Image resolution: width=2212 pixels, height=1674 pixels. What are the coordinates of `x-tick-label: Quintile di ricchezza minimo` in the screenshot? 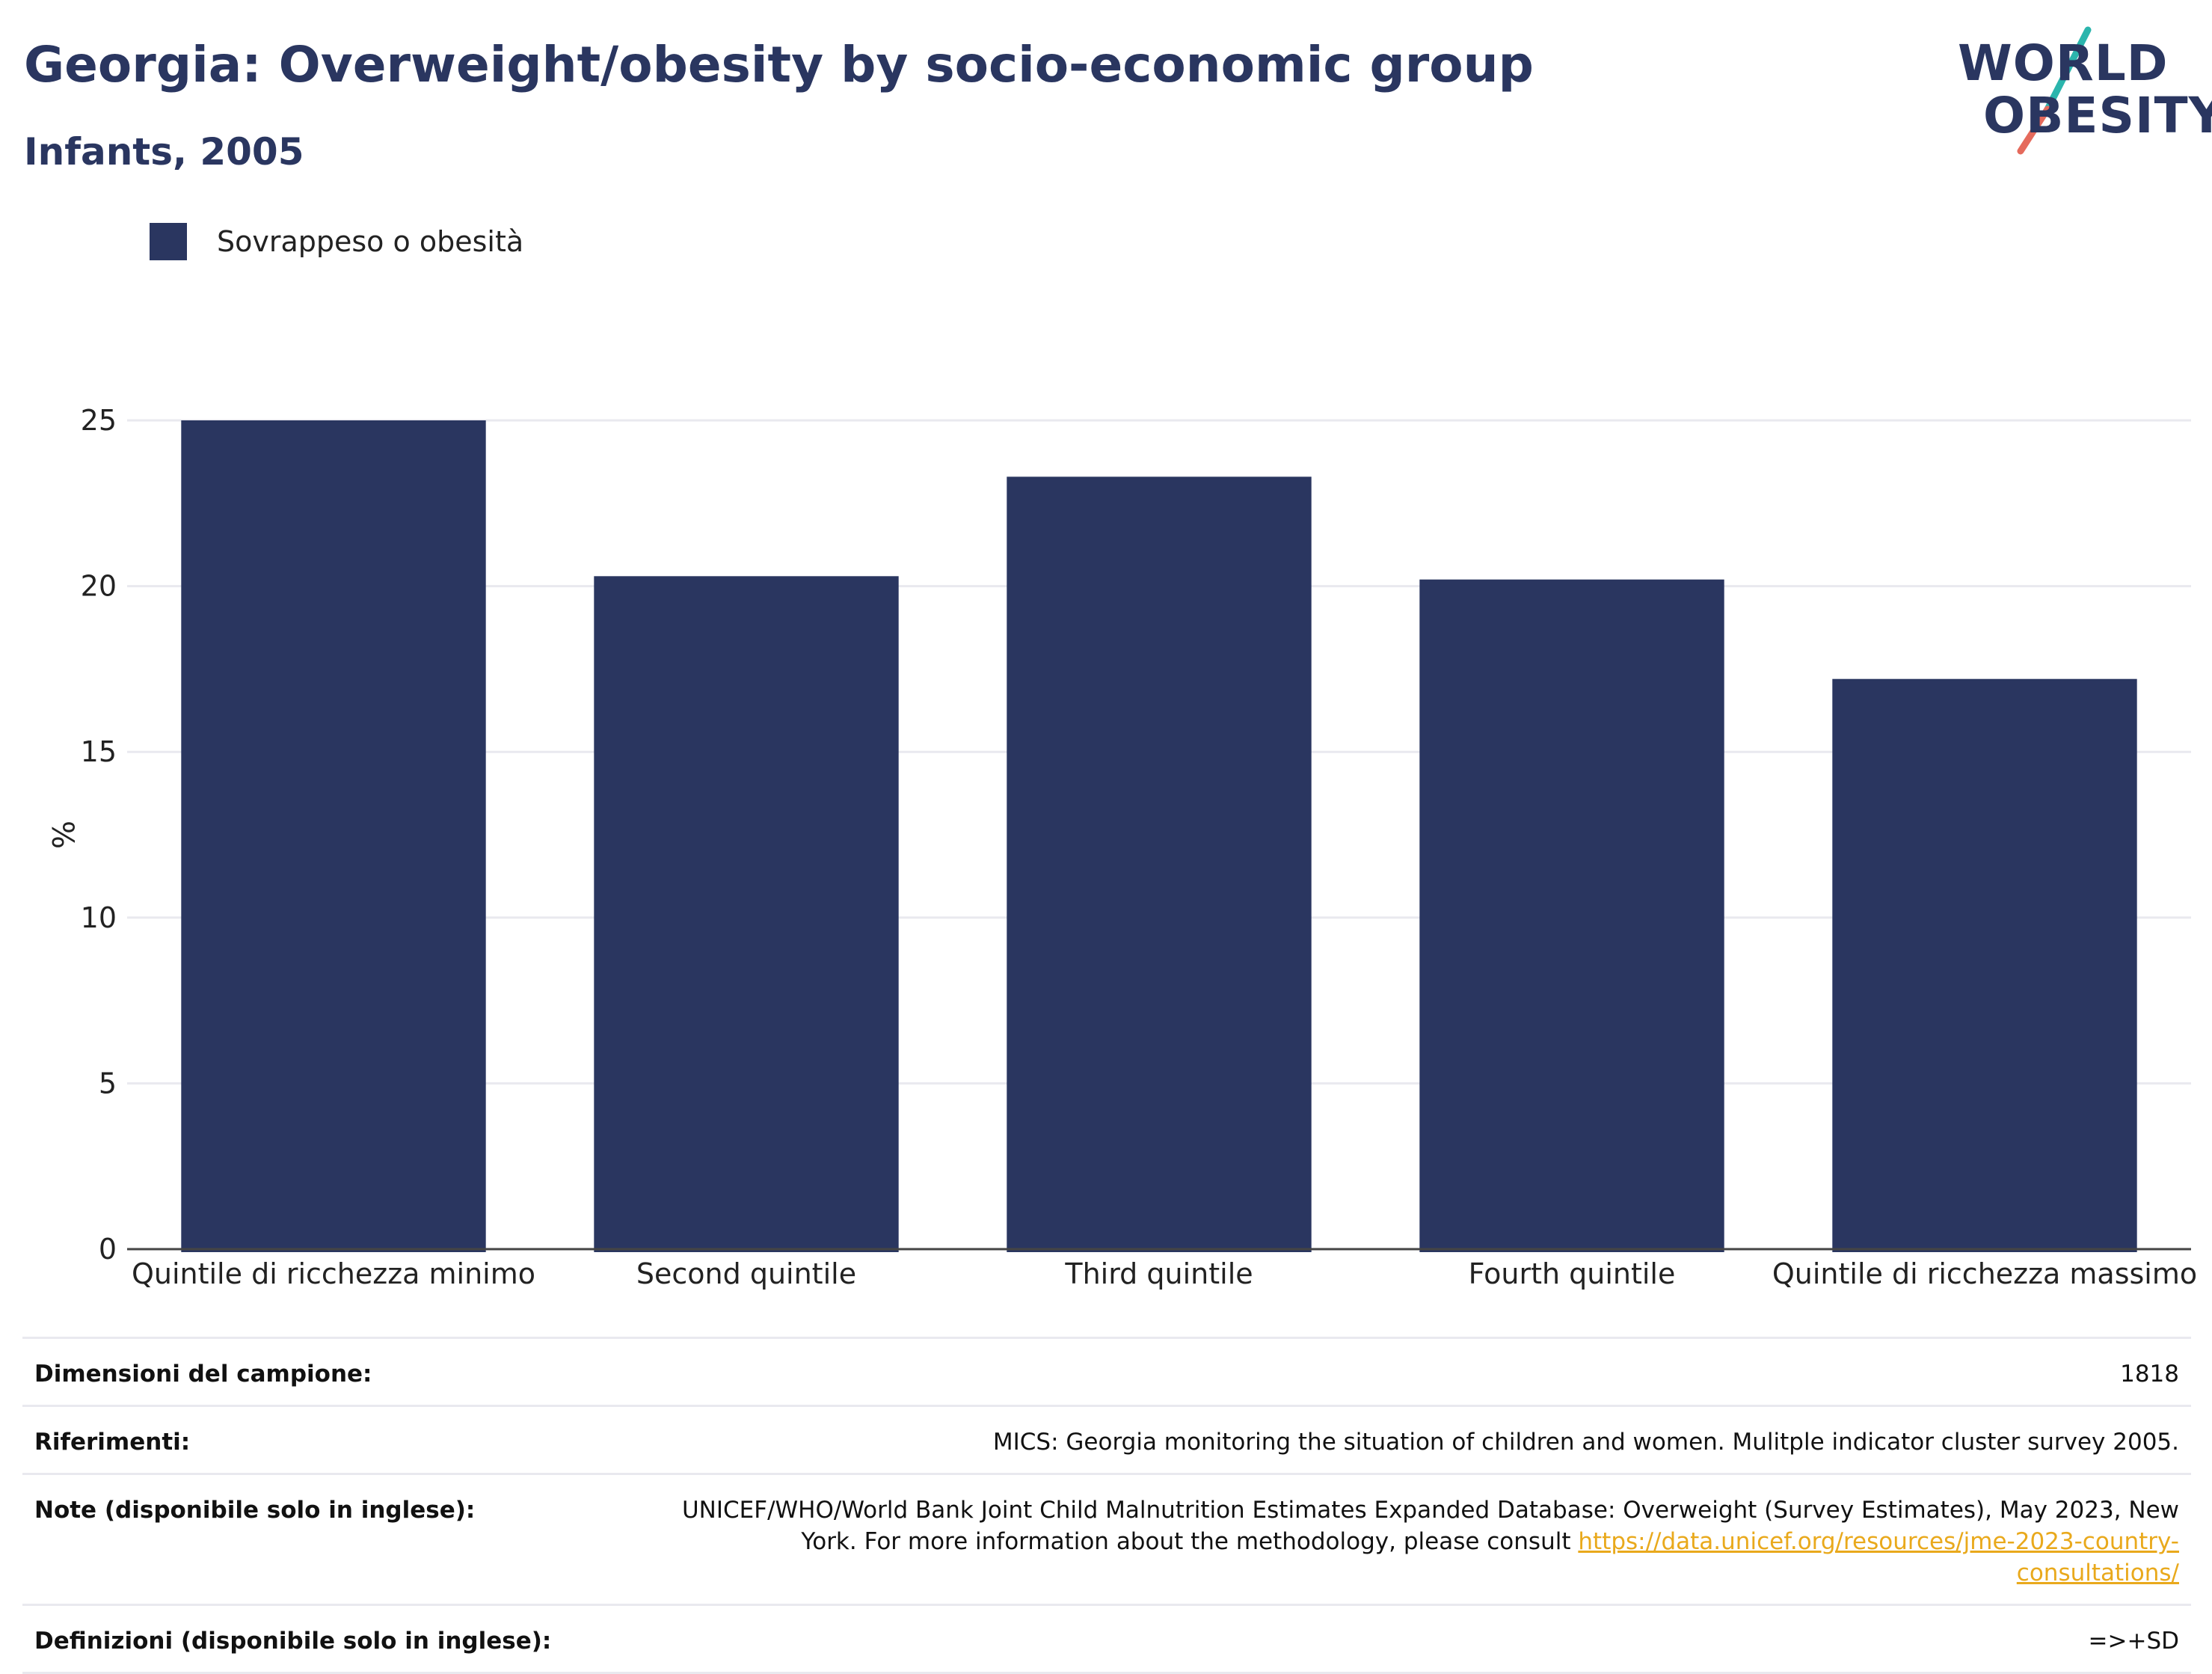 It's located at (333, 1274).